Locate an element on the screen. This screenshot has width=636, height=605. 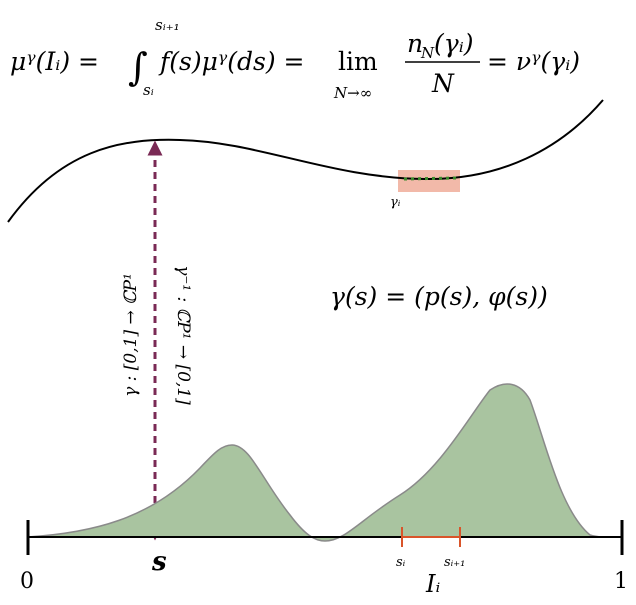
eq-lim-sub: N→∞ is located at coordinates (352, 93).